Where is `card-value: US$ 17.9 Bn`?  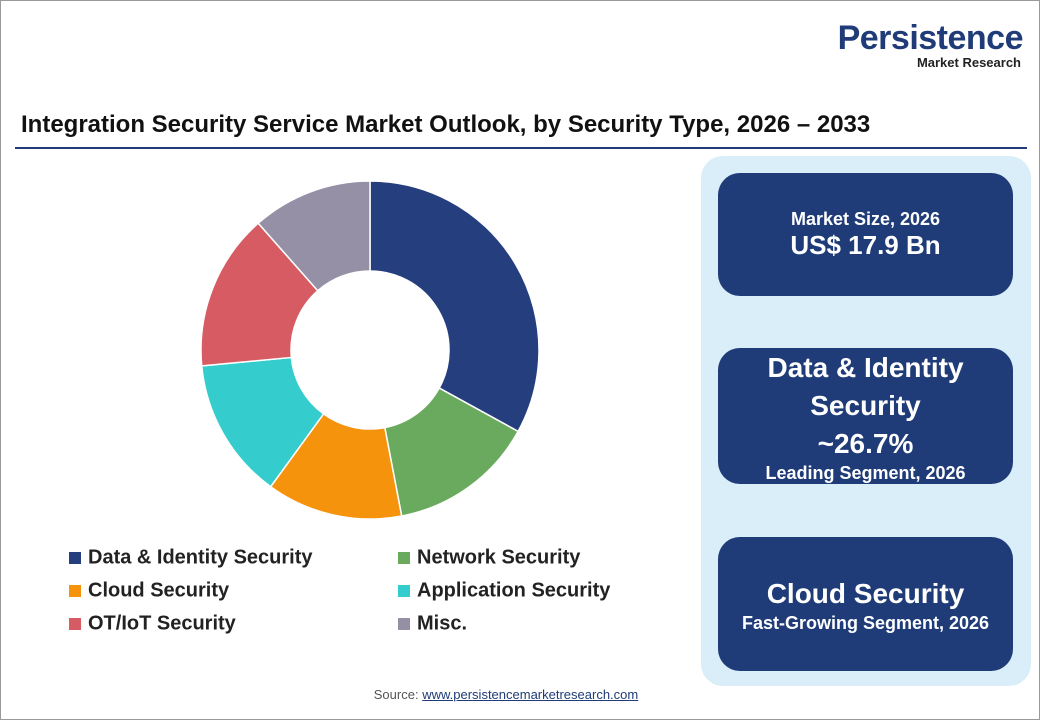 card-value: US$ 17.9 Bn is located at coordinates (865, 244).